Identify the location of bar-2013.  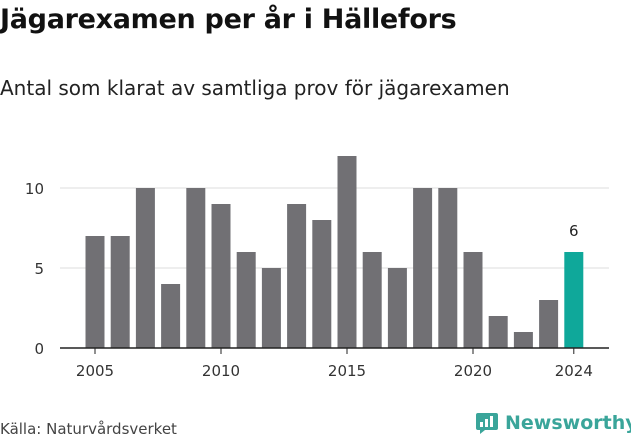
(297, 276).